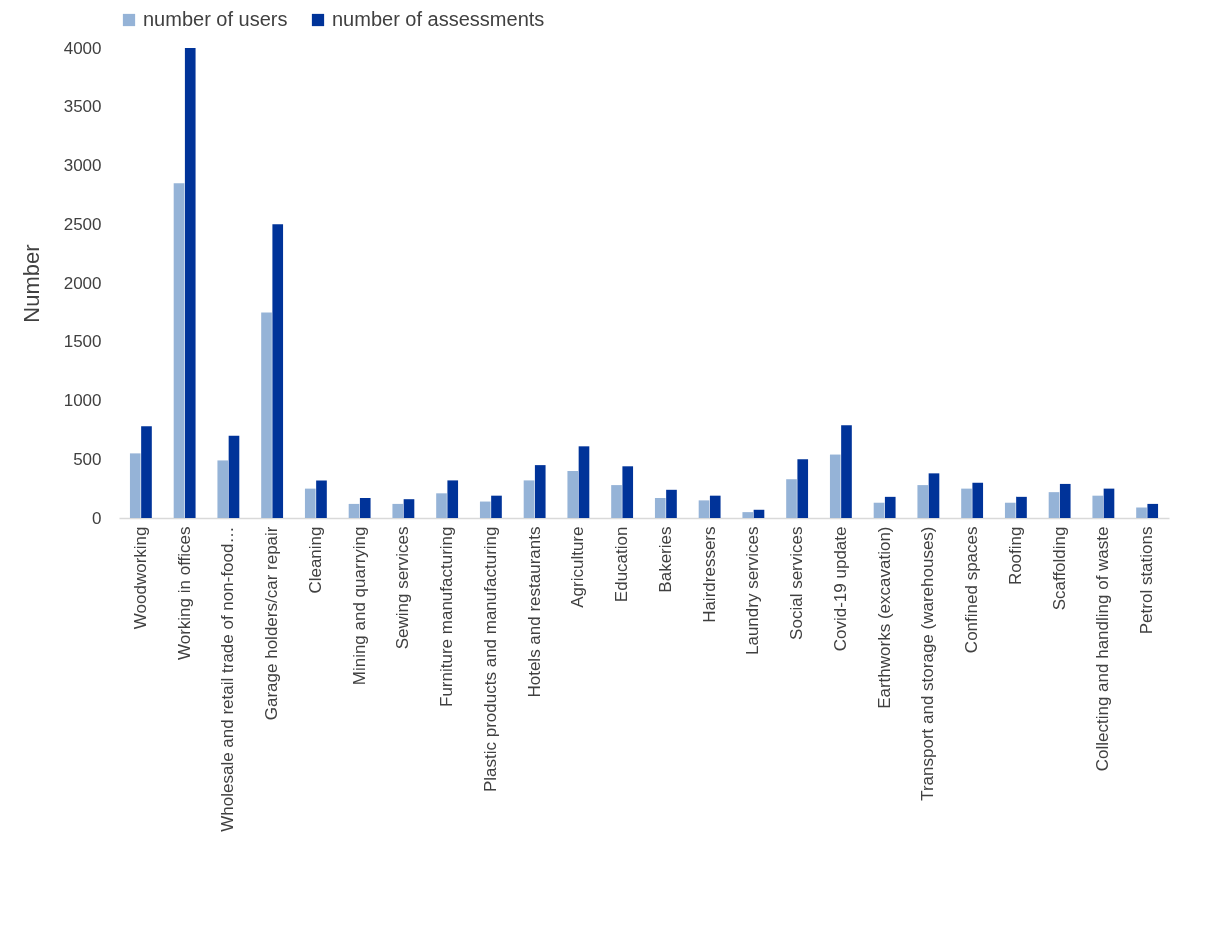  I want to click on x-tick-label: Transport and storage (warehouses), so click(928, 663).